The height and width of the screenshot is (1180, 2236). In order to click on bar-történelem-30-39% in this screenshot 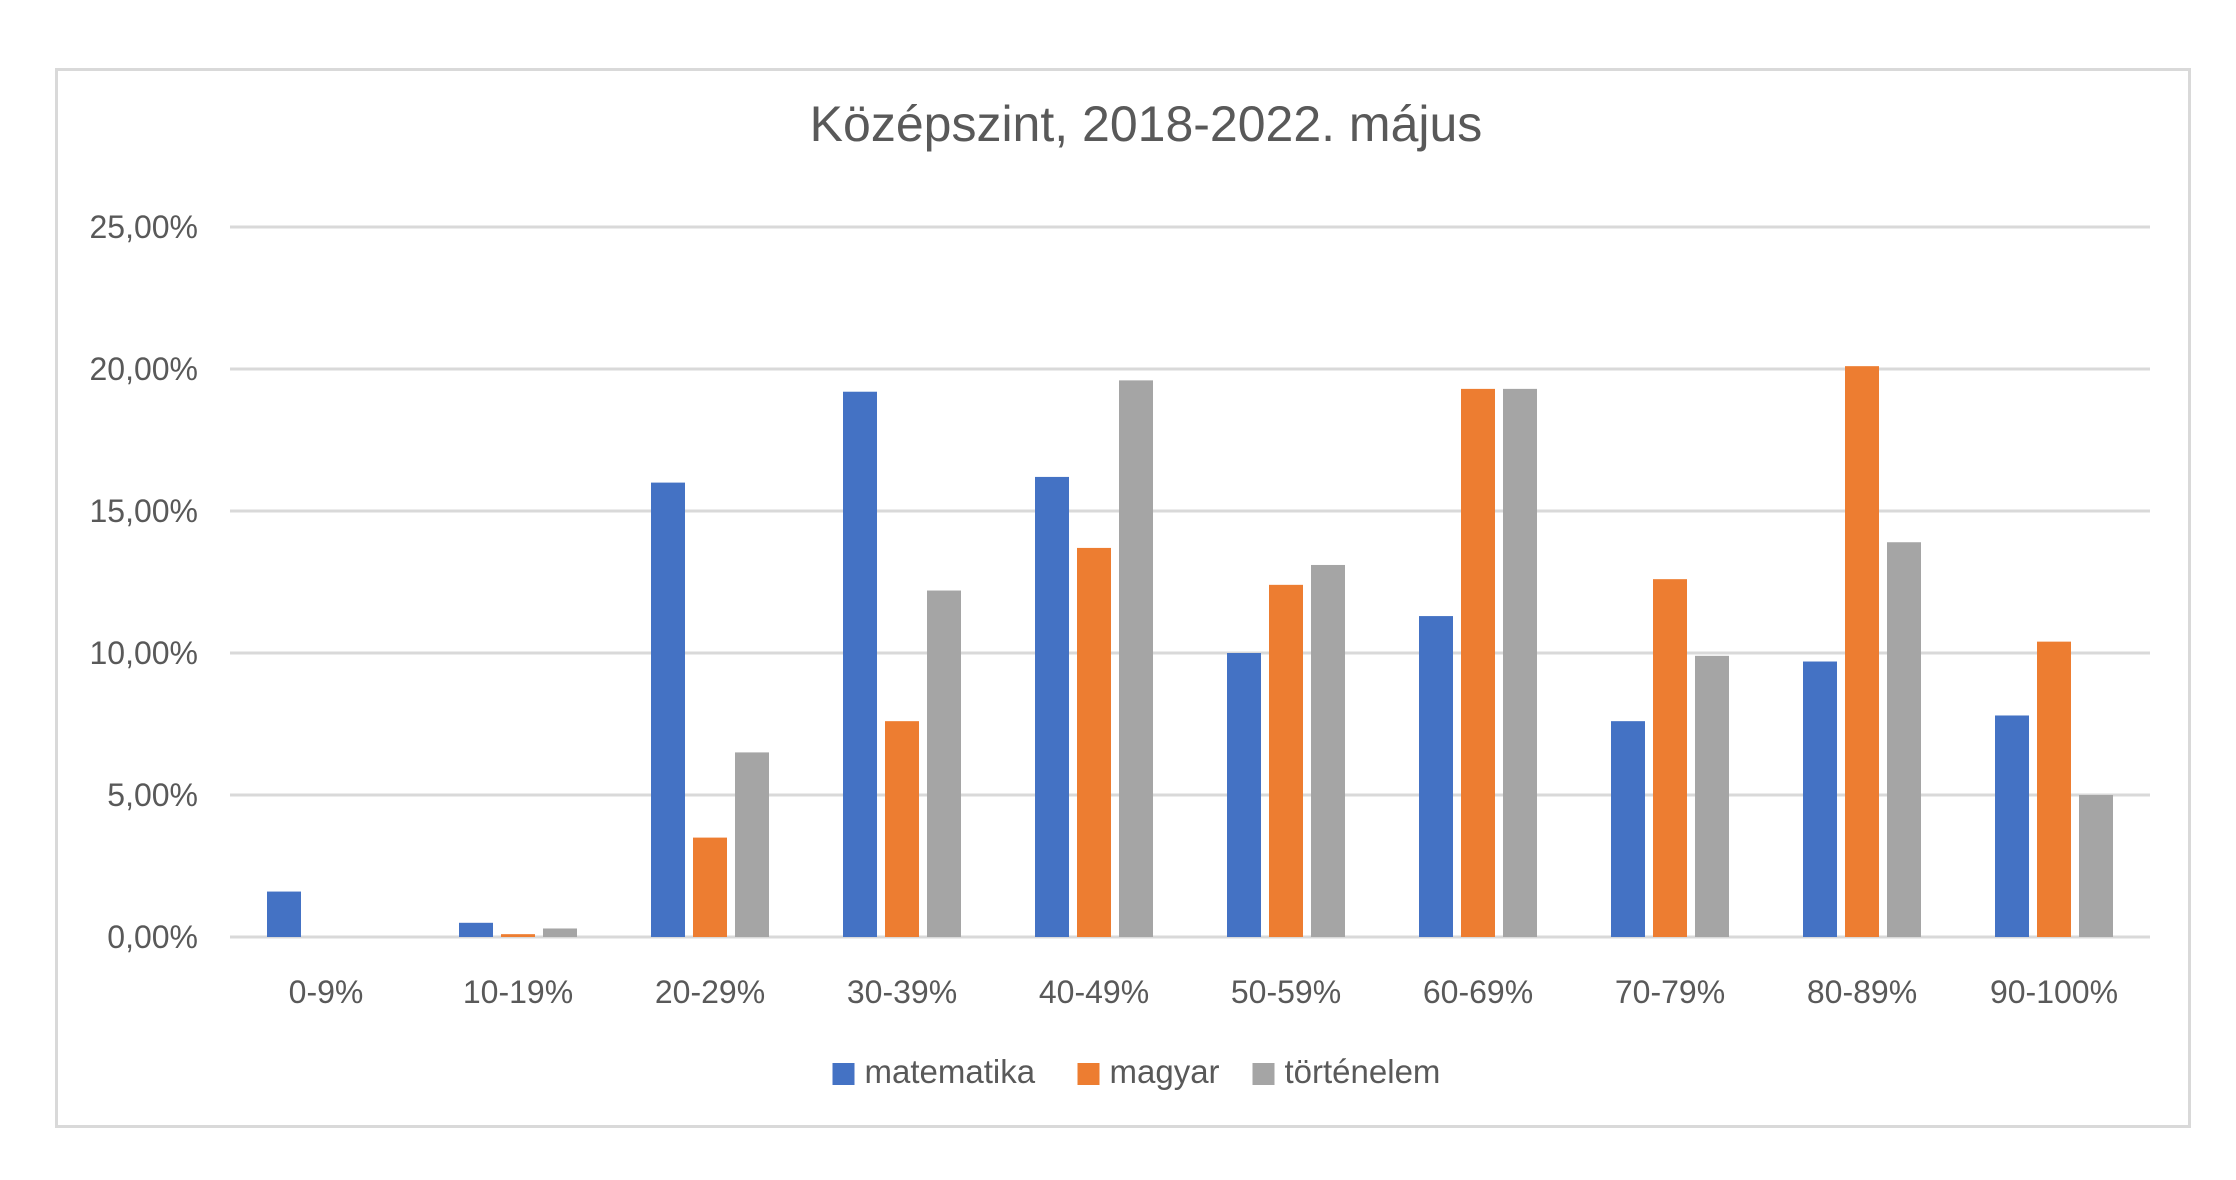, I will do `click(944, 763)`.